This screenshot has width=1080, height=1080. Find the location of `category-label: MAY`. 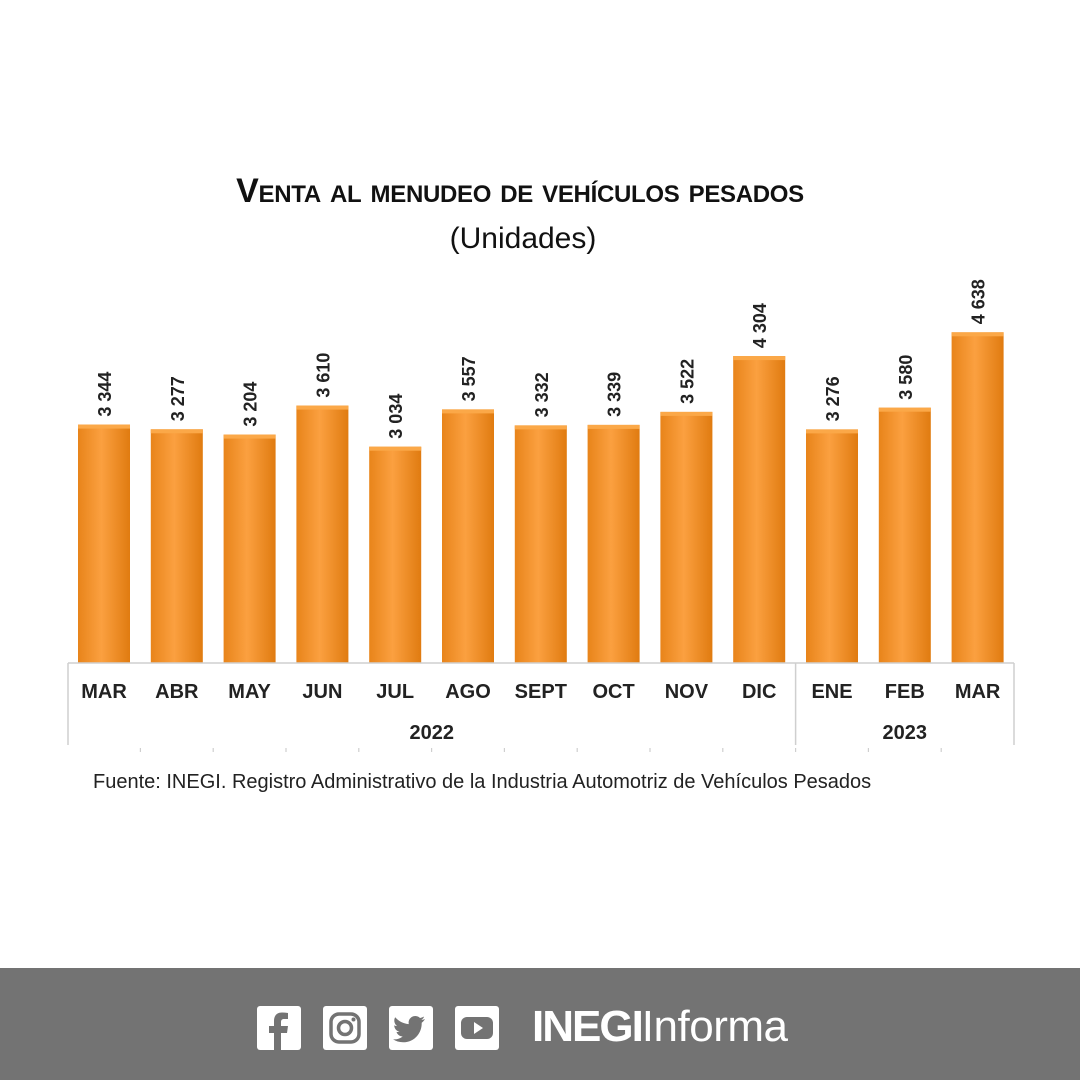

category-label: MAY is located at coordinates (249, 692).